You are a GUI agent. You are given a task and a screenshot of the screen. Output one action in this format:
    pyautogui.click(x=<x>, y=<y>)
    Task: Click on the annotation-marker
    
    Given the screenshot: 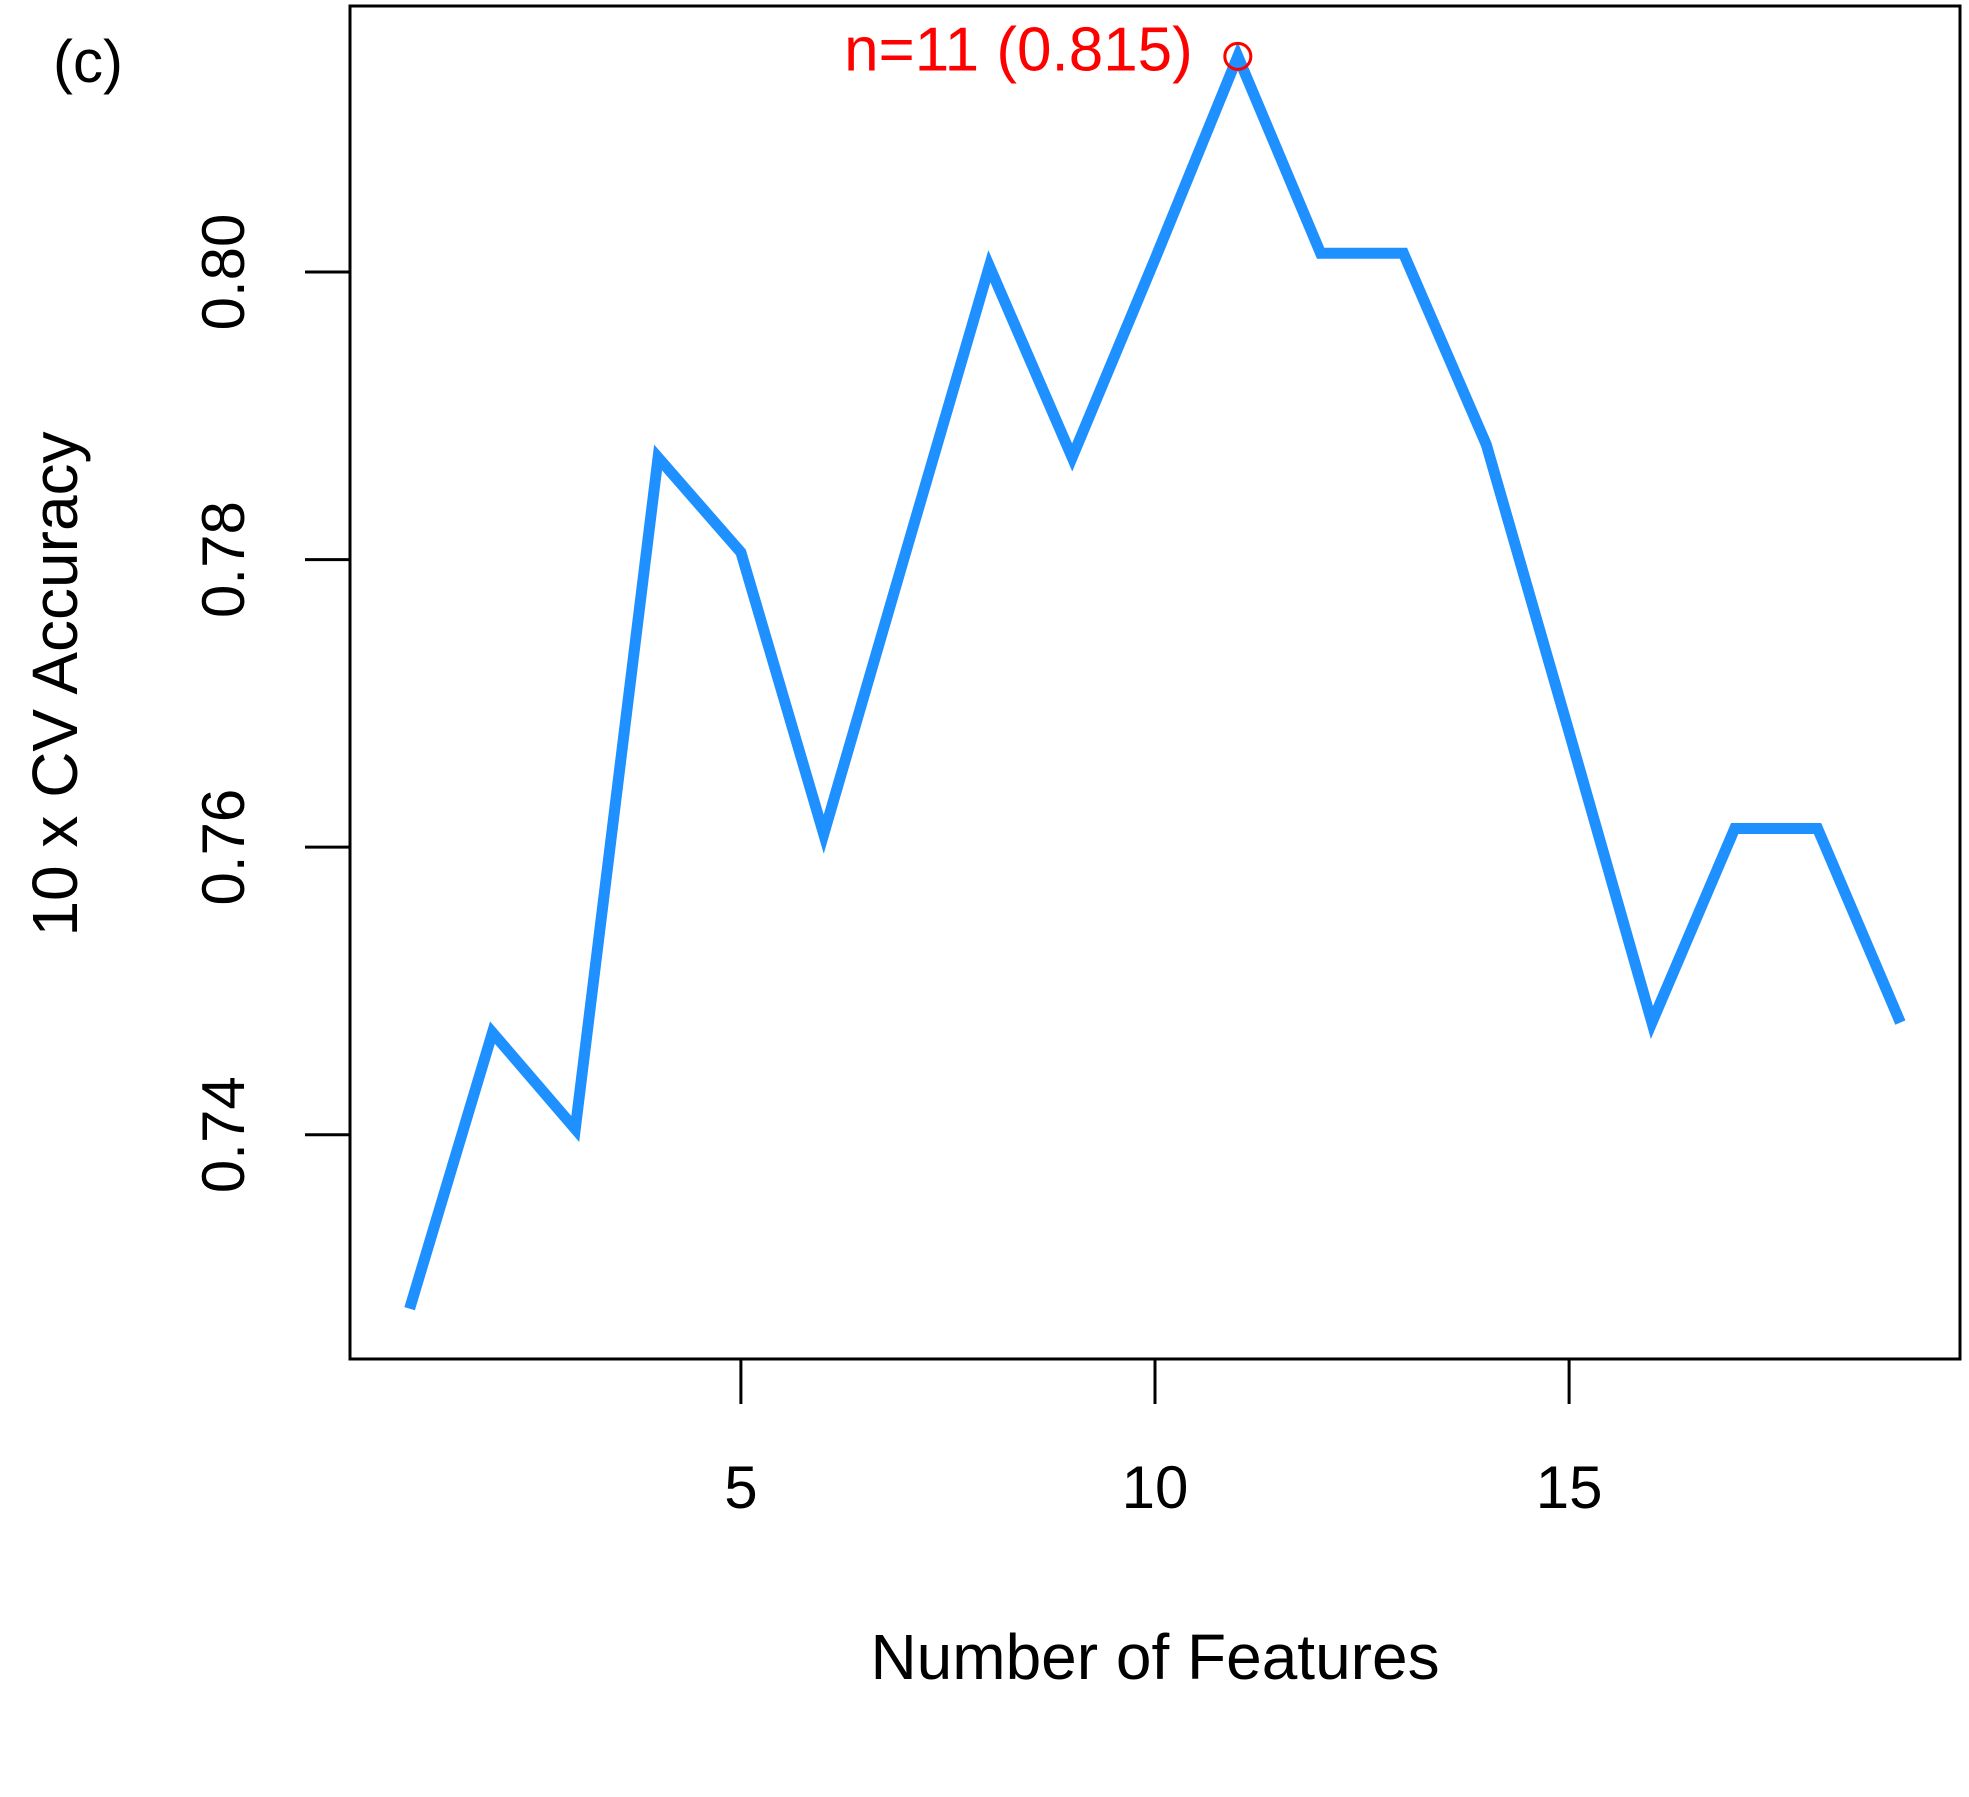 What is the action you would take?
    pyautogui.click(x=1238, y=56)
    